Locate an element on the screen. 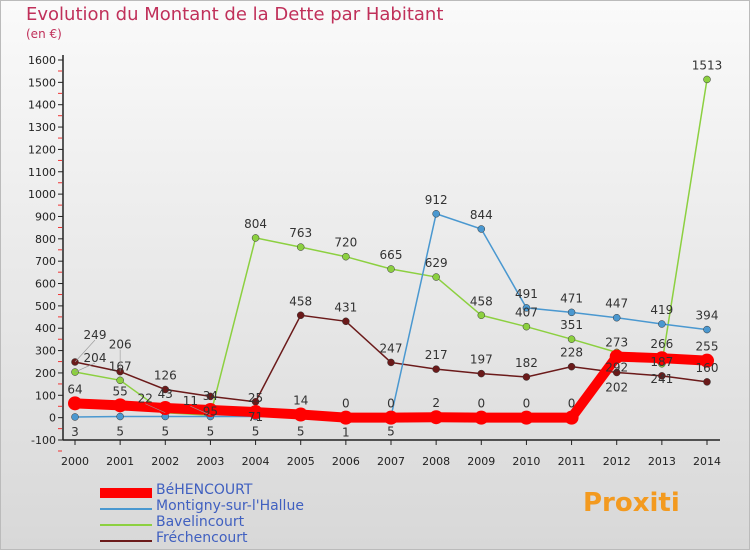  x-tick-label: 2012 is located at coordinates (617, 461).